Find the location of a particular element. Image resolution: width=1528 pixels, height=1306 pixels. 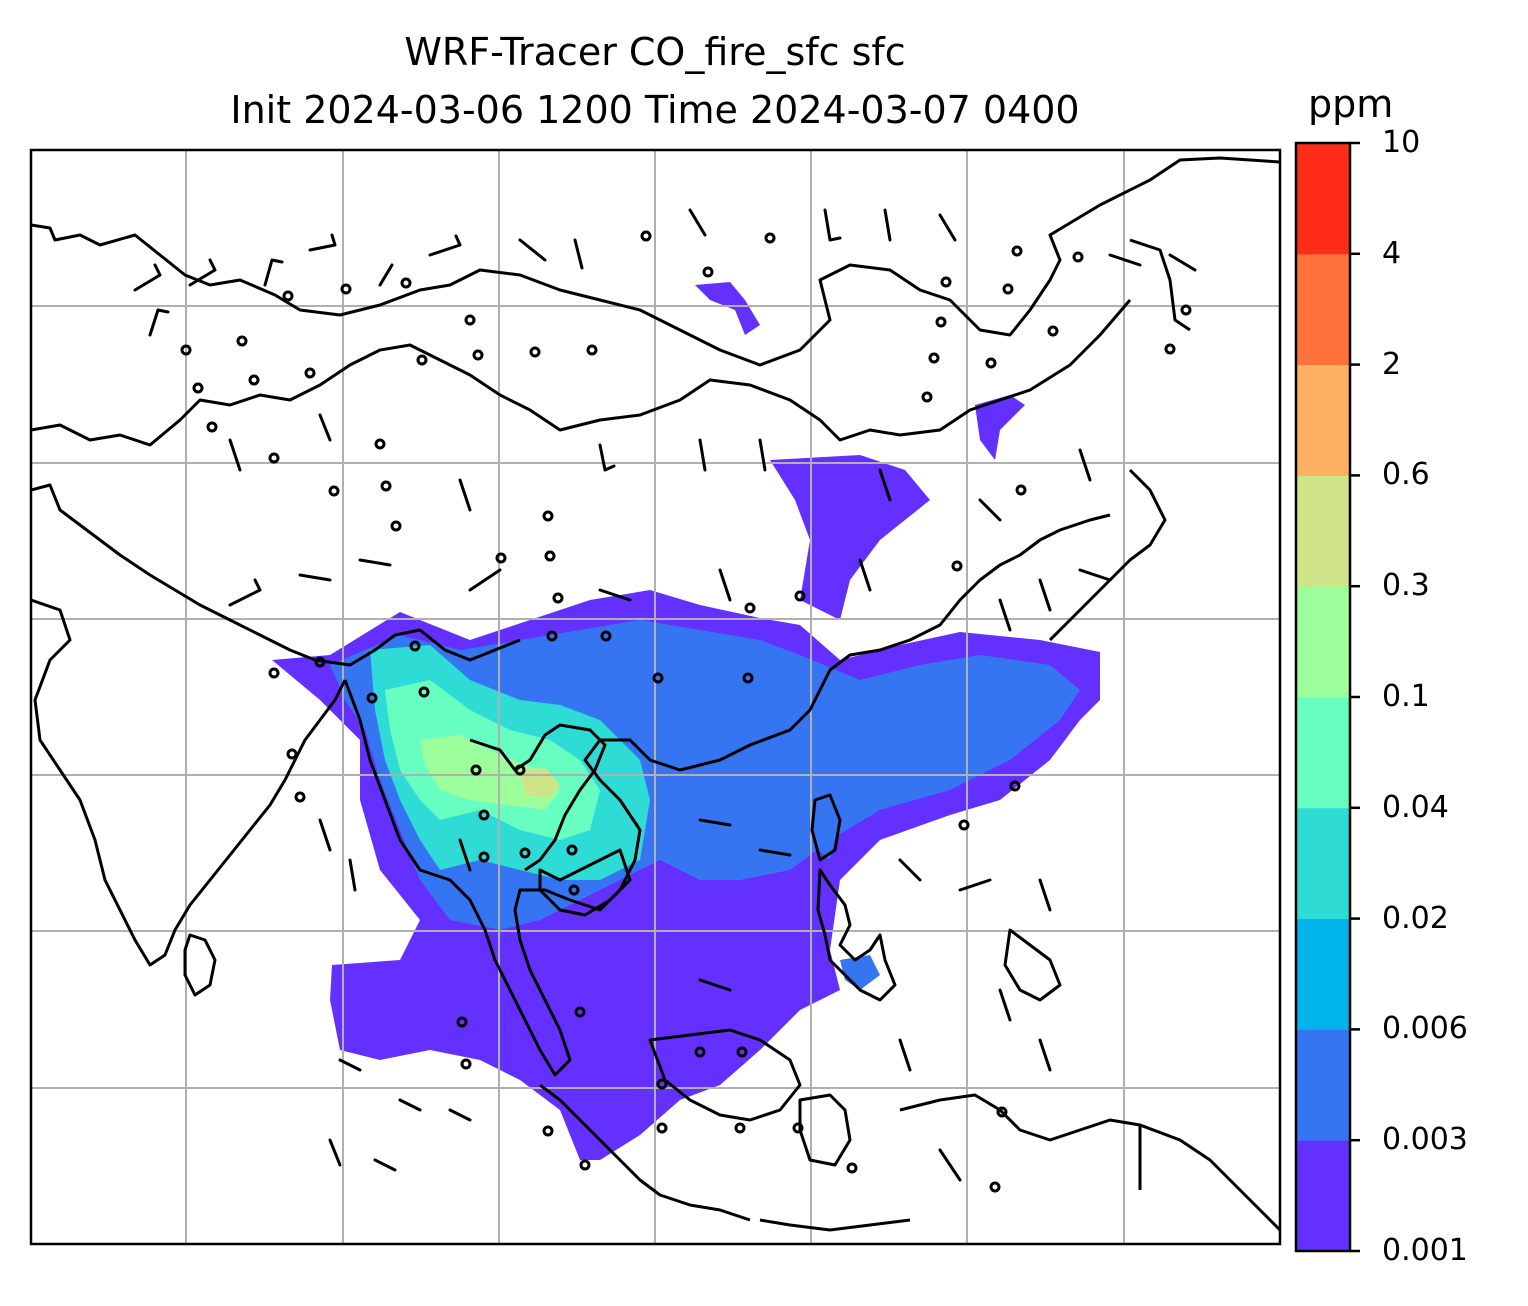

plume-far-north is located at coordinates (727, 308).